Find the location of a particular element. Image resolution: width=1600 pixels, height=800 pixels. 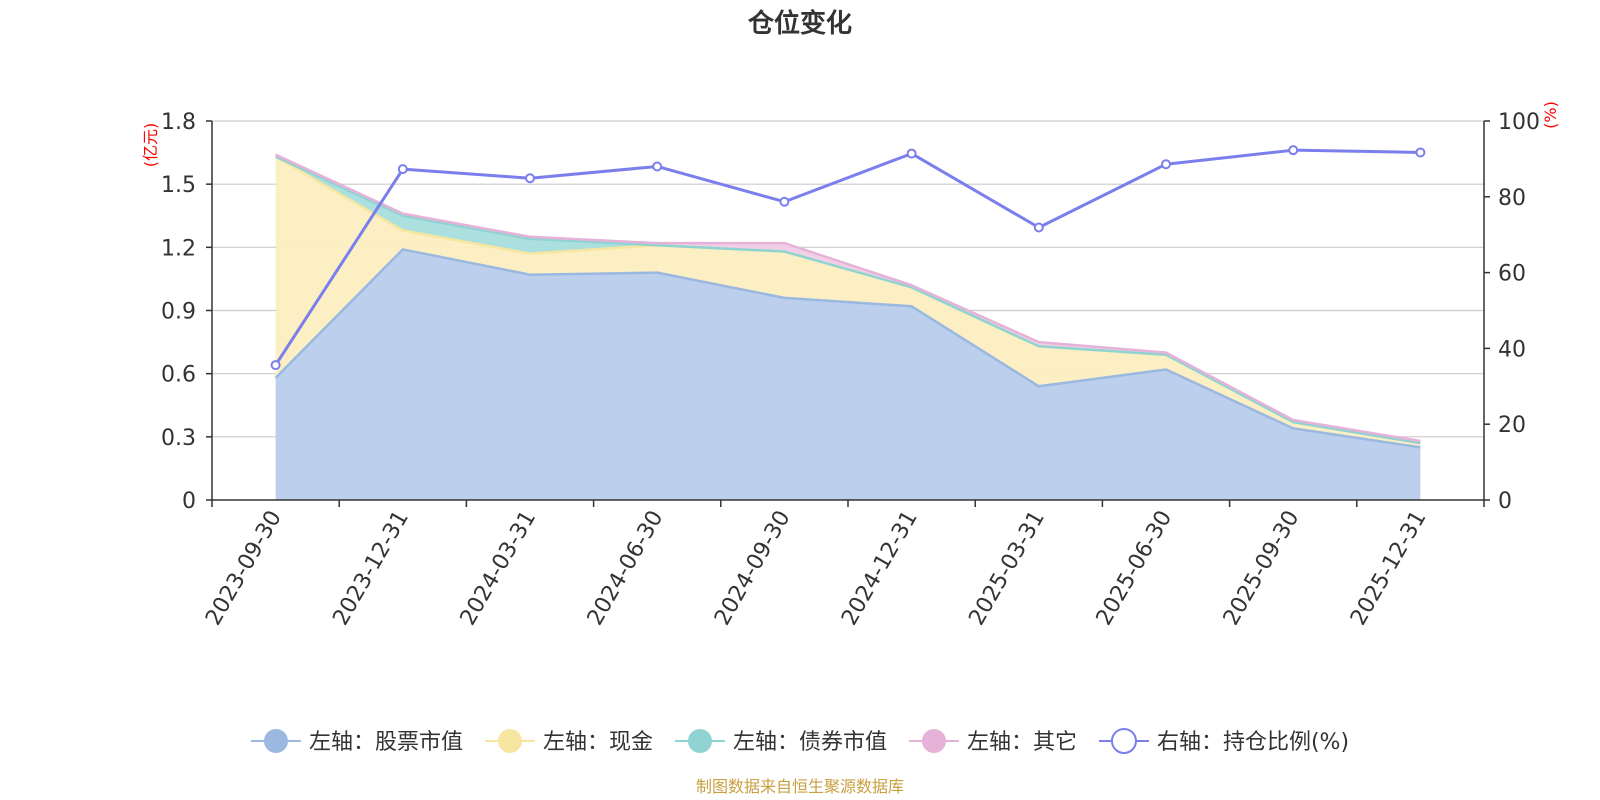

right-axis-tick-label: 20 is located at coordinates (1512, 425).